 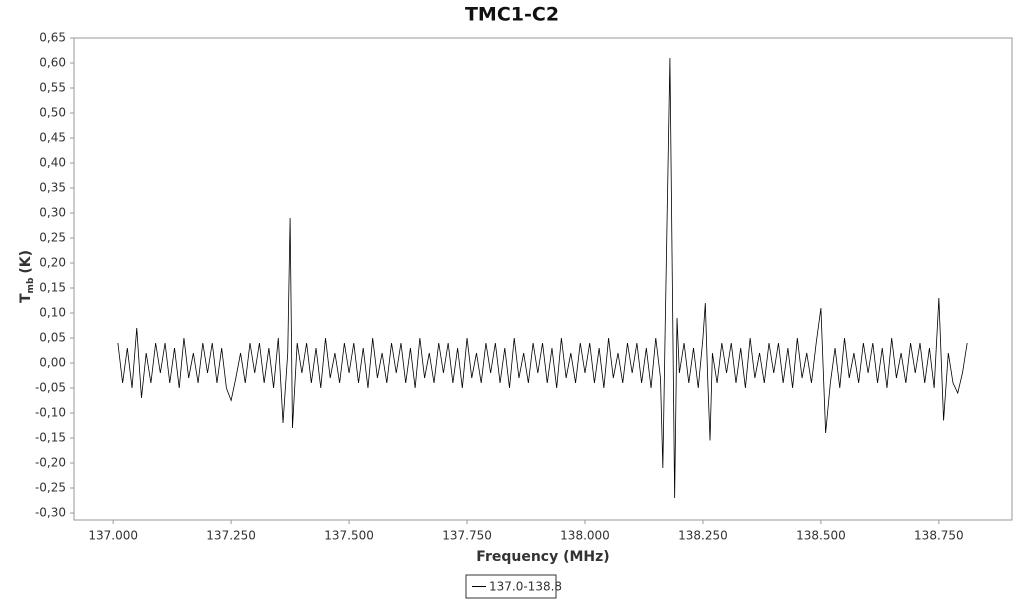 What do you see at coordinates (52, 63) in the screenshot?
I see `y-tick-label: 0,60` at bounding box center [52, 63].